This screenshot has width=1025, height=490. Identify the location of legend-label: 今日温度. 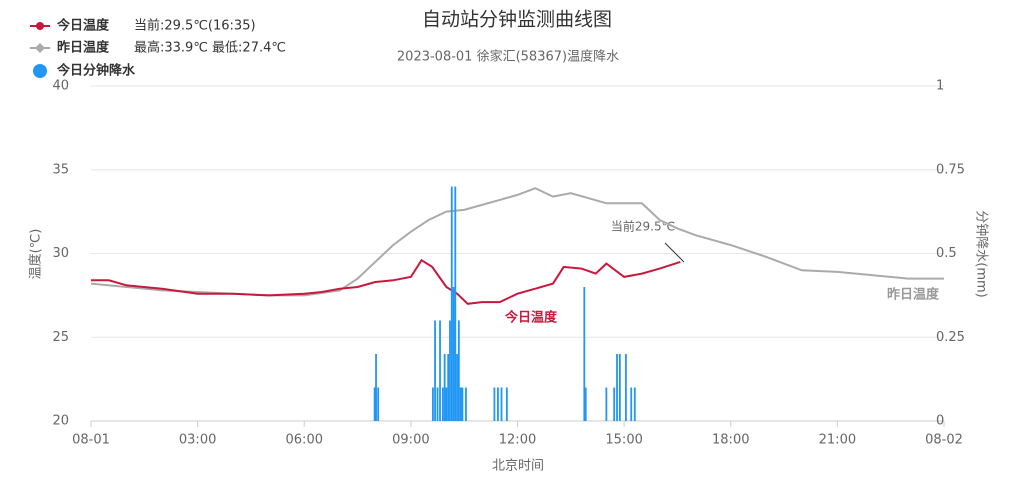
(83, 26).